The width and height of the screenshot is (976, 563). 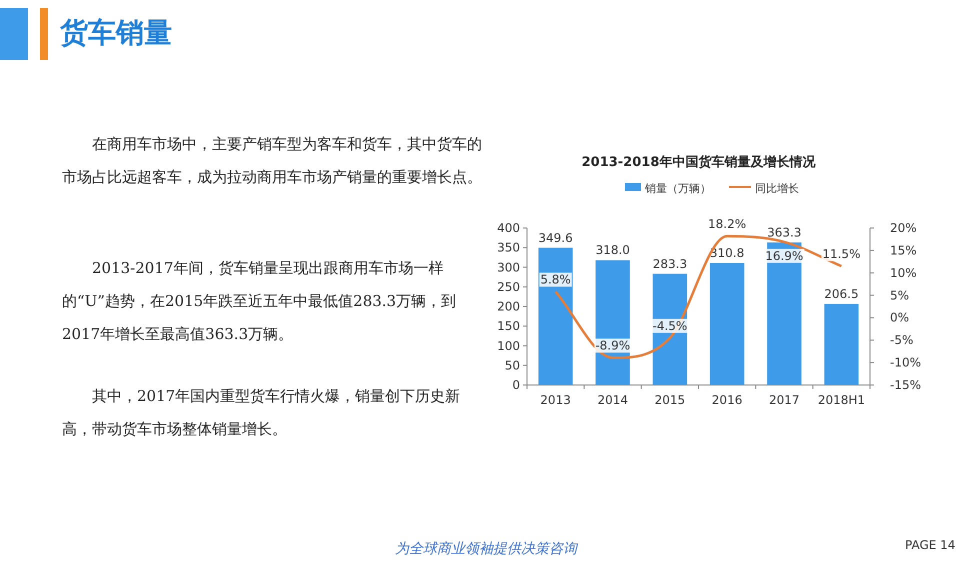 I want to click on x-tick-label: 2014, so click(x=612, y=400).